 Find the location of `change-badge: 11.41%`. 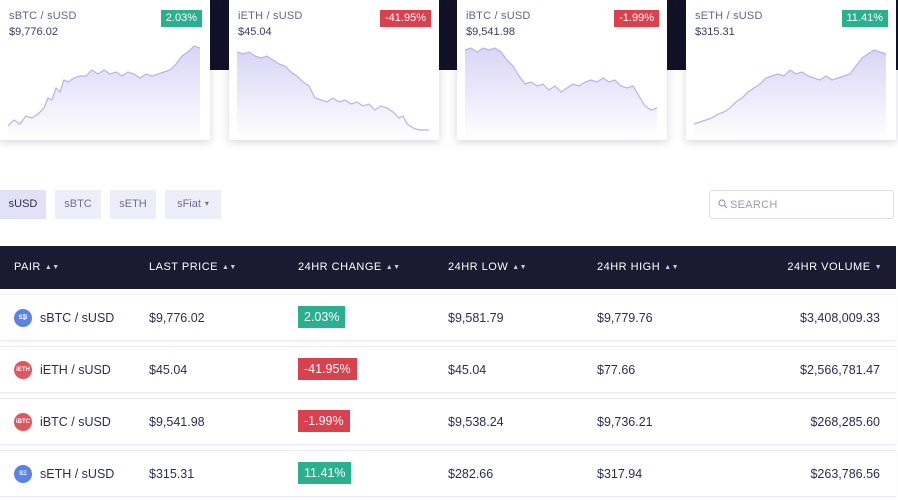

change-badge: 11.41% is located at coordinates (325, 473).